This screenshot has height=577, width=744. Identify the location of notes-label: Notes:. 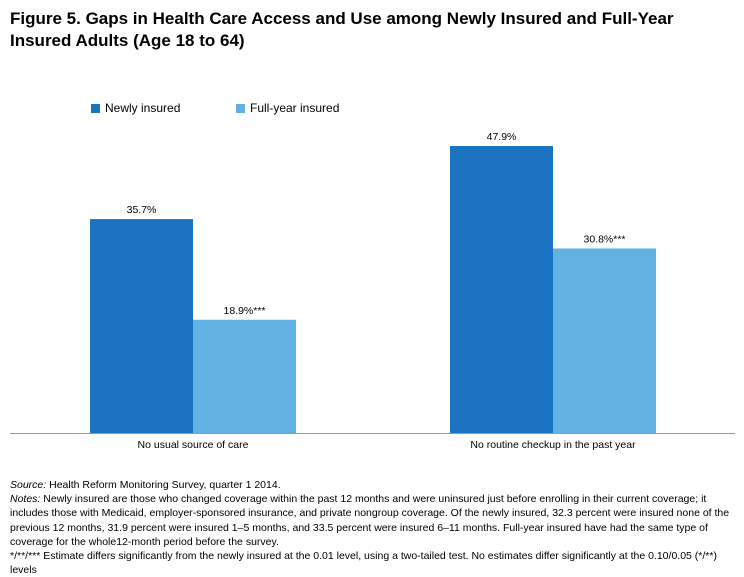
(25, 499).